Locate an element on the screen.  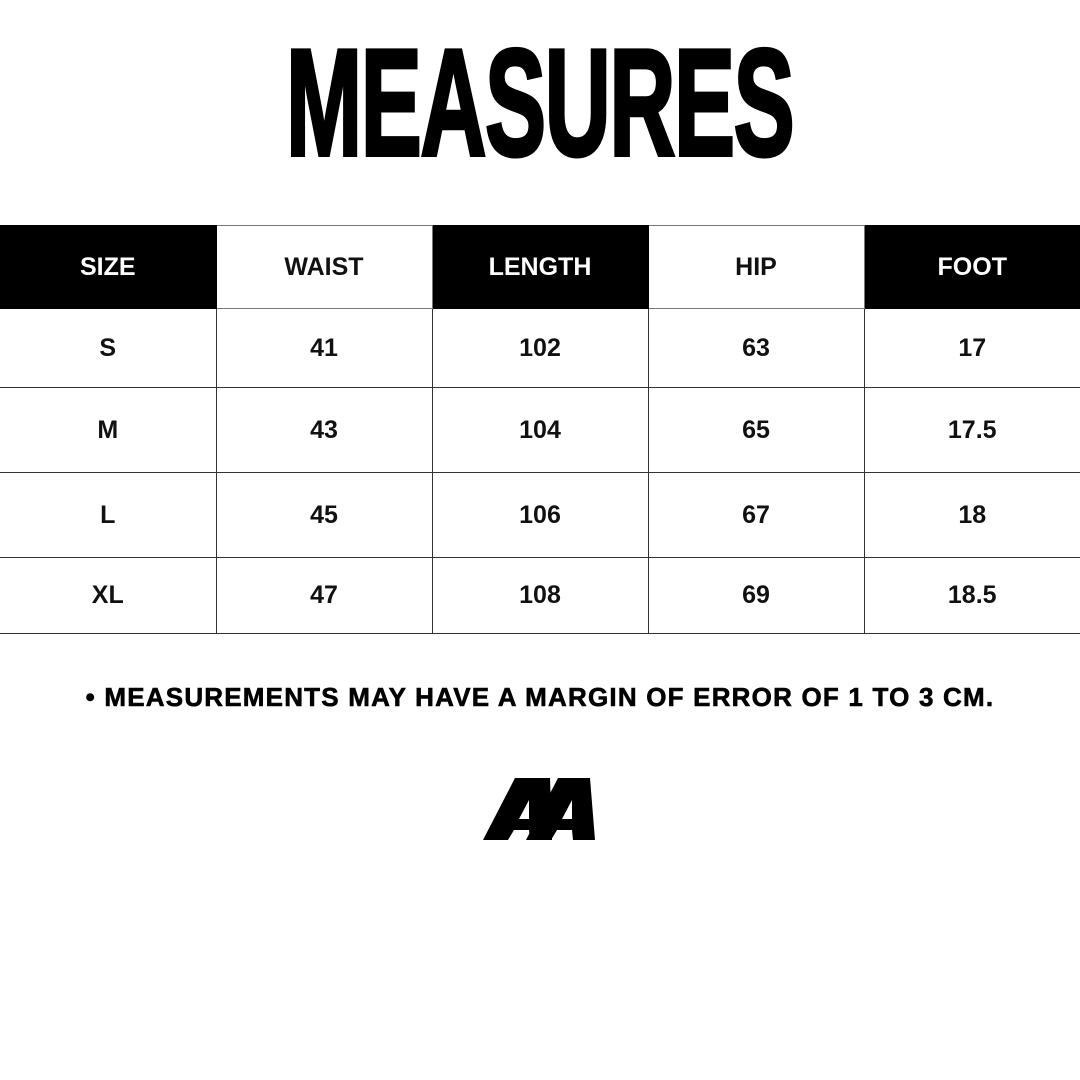
table-row: S 41 102 63 17 is located at coordinates (540, 348).